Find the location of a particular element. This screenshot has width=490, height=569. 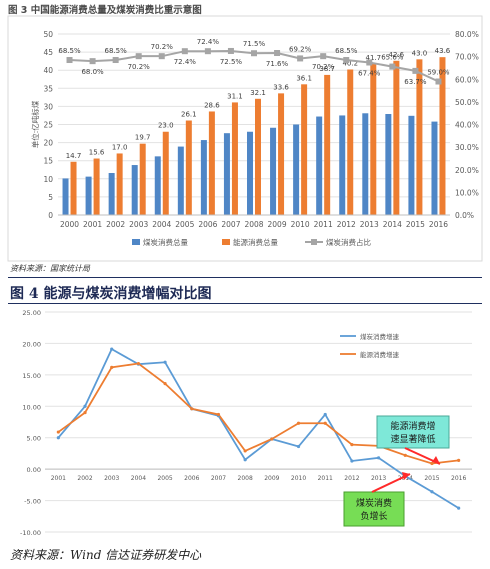

legend-label: 煤炭消费总量 is located at coordinates (165, 242).